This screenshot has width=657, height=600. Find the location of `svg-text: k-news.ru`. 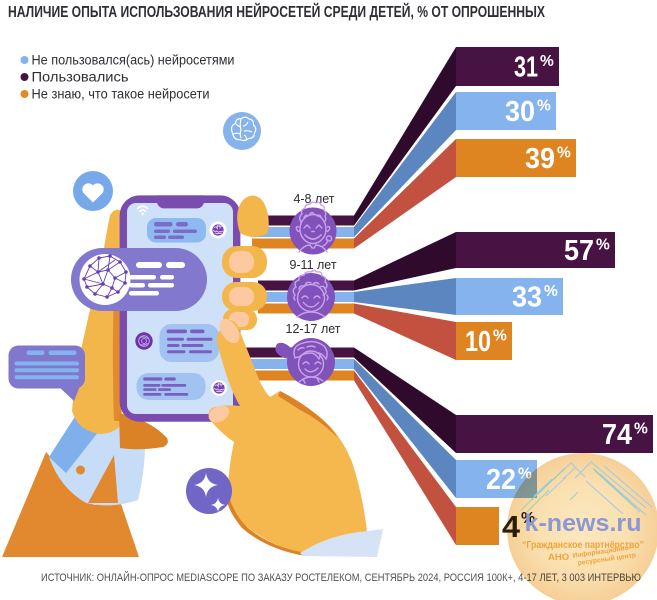

svg-text: k-news.ru is located at coordinates (583, 523).